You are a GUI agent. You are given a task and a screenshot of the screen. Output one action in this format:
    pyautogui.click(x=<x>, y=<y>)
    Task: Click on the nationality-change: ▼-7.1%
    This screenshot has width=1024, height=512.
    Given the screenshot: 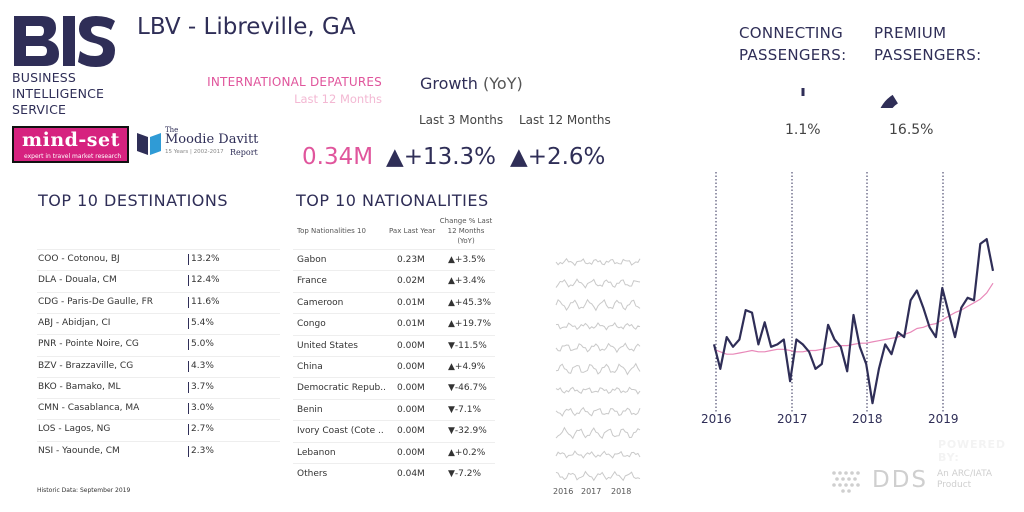 What is the action you would take?
    pyautogui.click(x=465, y=409)
    